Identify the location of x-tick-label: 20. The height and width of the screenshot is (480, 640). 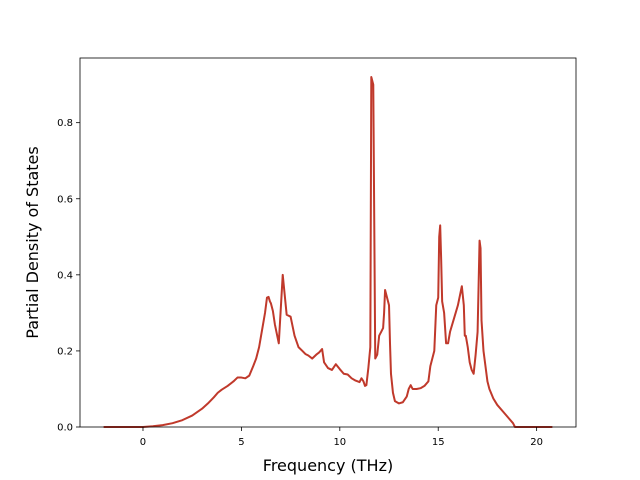
(536, 442).